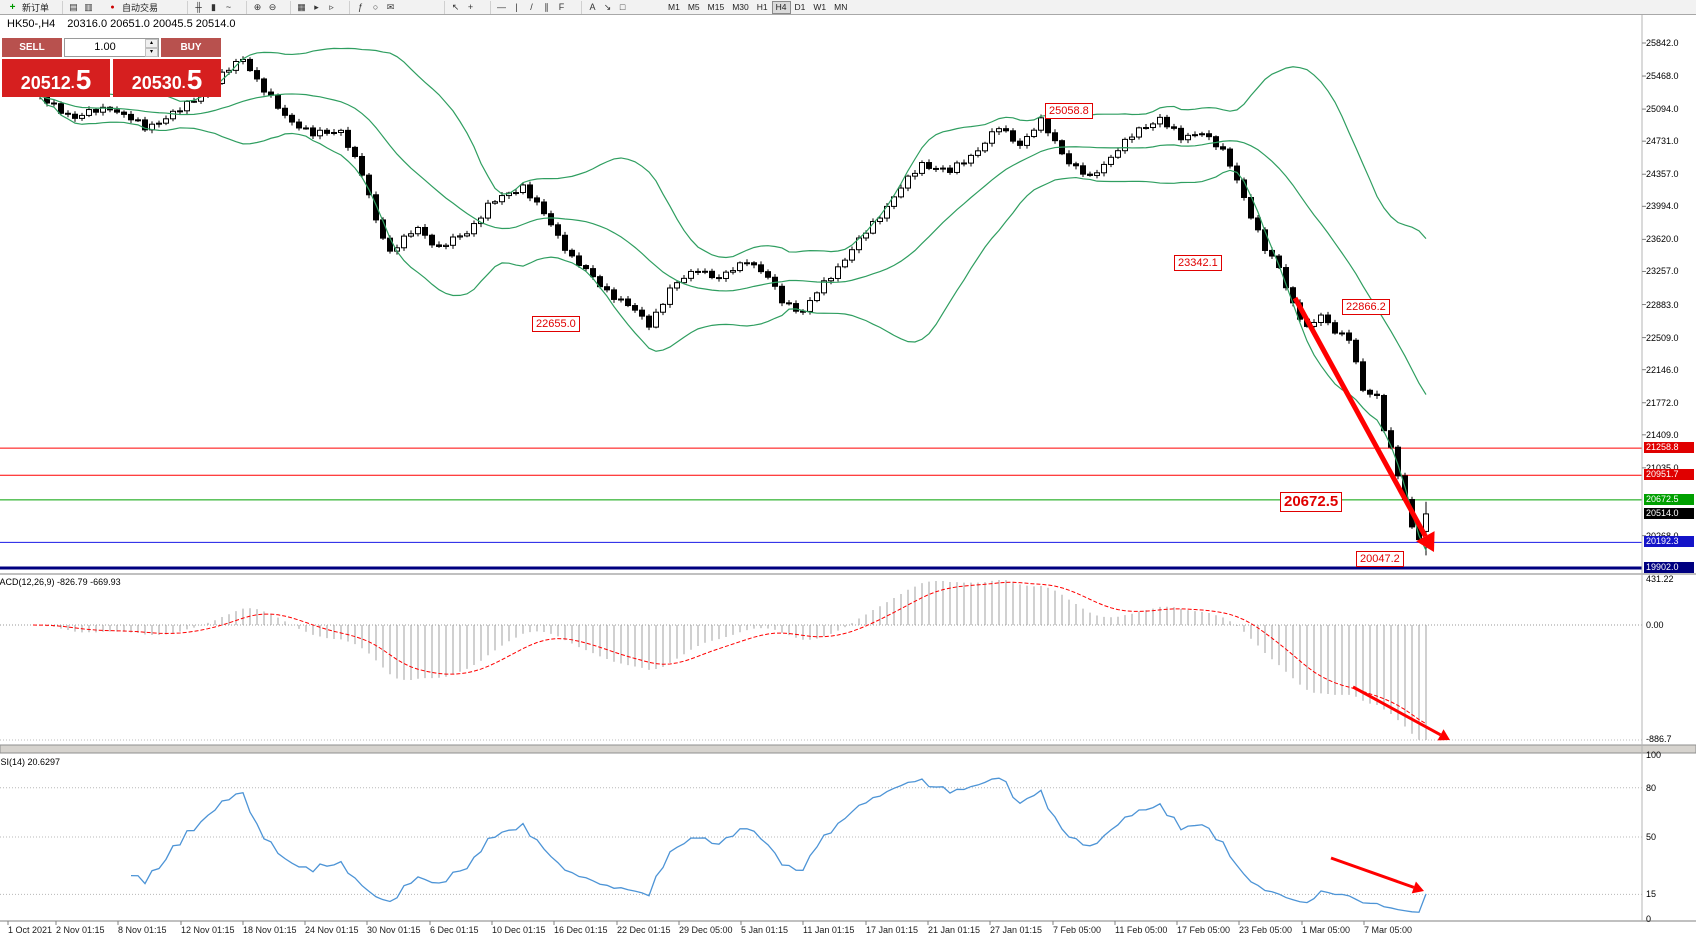 This screenshot has width=1696, height=937. Describe the element at coordinates (1388, 930) in the screenshot. I see `time-axis-label: 7 Mar 05:00` at that location.